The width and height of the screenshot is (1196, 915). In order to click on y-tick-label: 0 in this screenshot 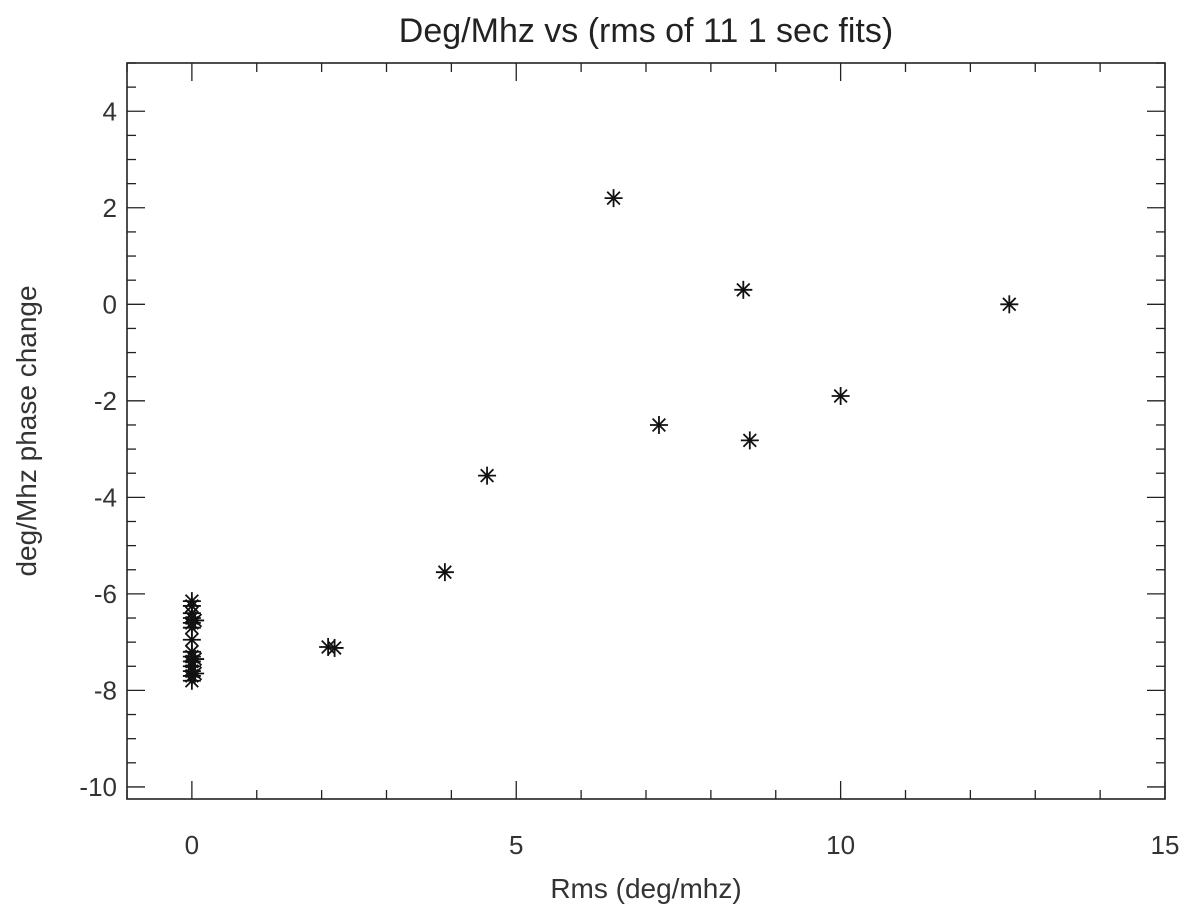, I will do `click(110, 304)`.